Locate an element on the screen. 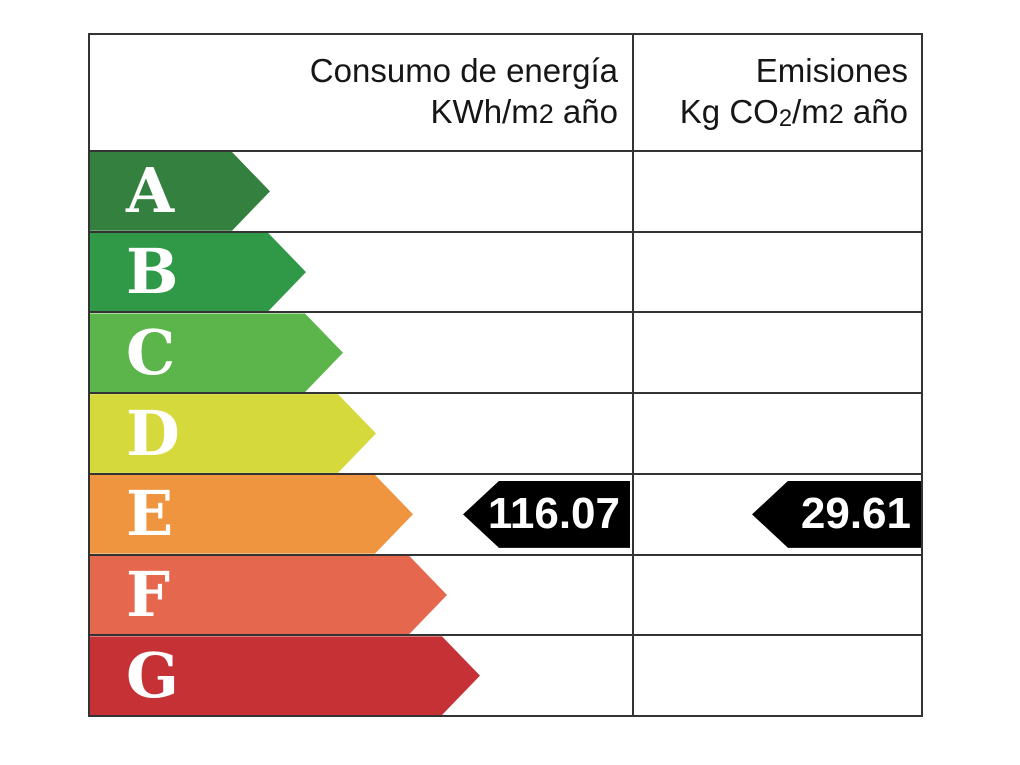 Image resolution: width=1020 pixels, height=765 pixels. consumption-title: Consumo de energía is located at coordinates (463, 70).